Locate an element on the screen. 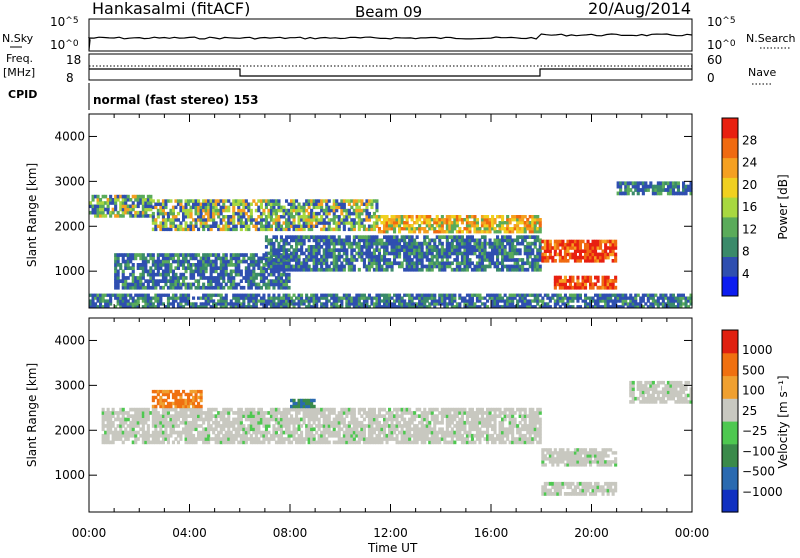 This screenshot has width=800, height=558. noise-panel-frame is located at coordinates (390, 35).